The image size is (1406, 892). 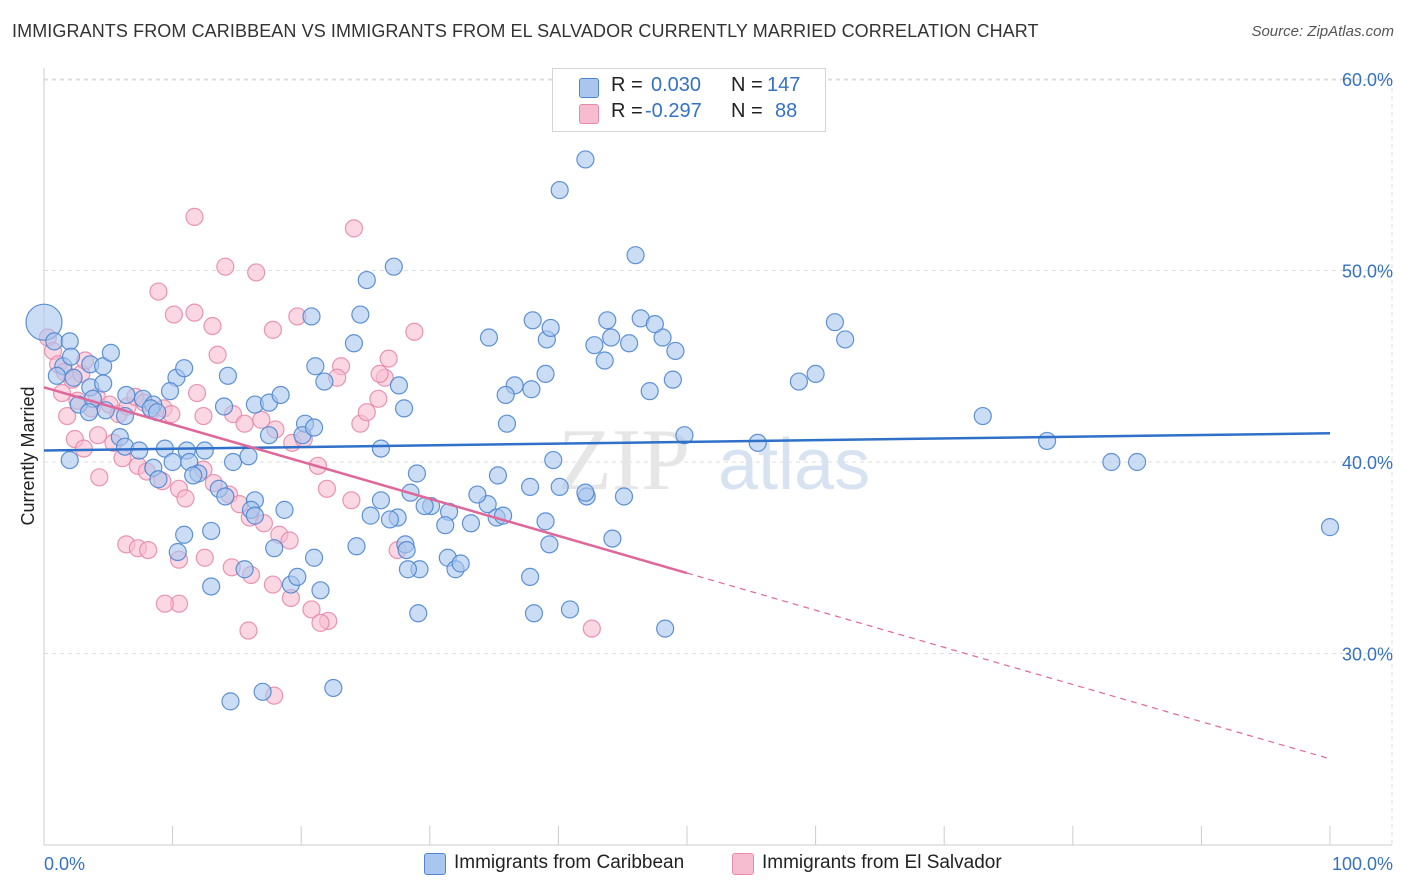 I want to click on x-tick-label: 0.0%, so click(x=64, y=864).